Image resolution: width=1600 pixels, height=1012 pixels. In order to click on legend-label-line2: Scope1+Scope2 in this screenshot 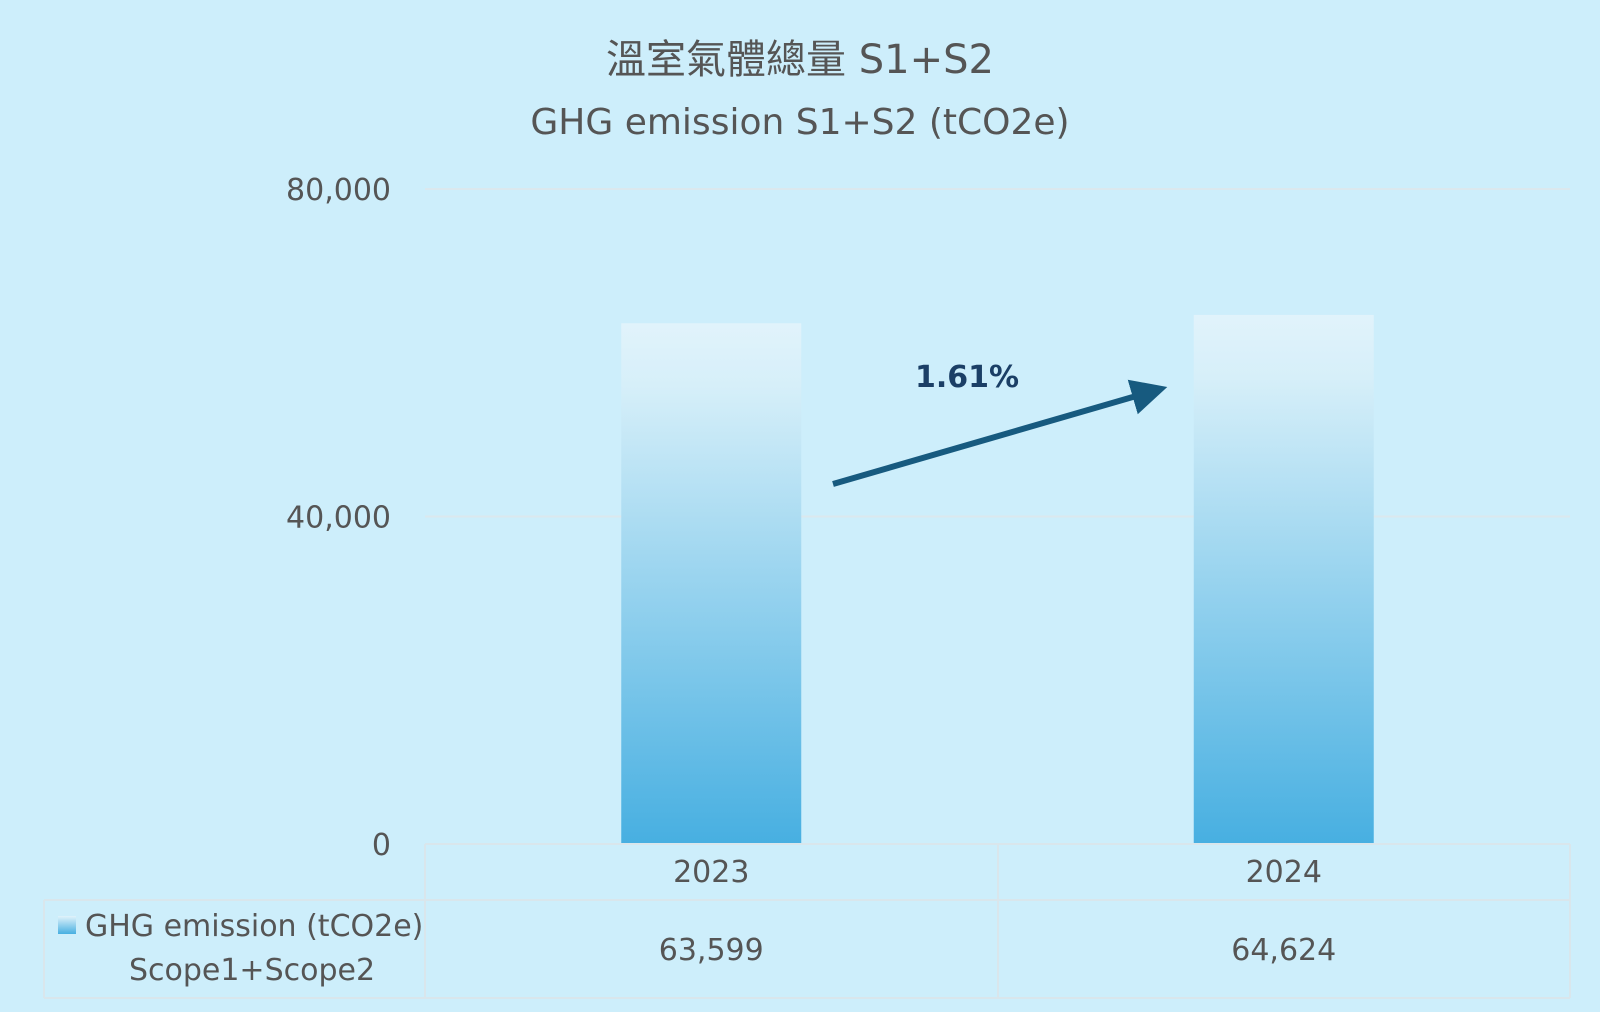, I will do `click(252, 970)`.